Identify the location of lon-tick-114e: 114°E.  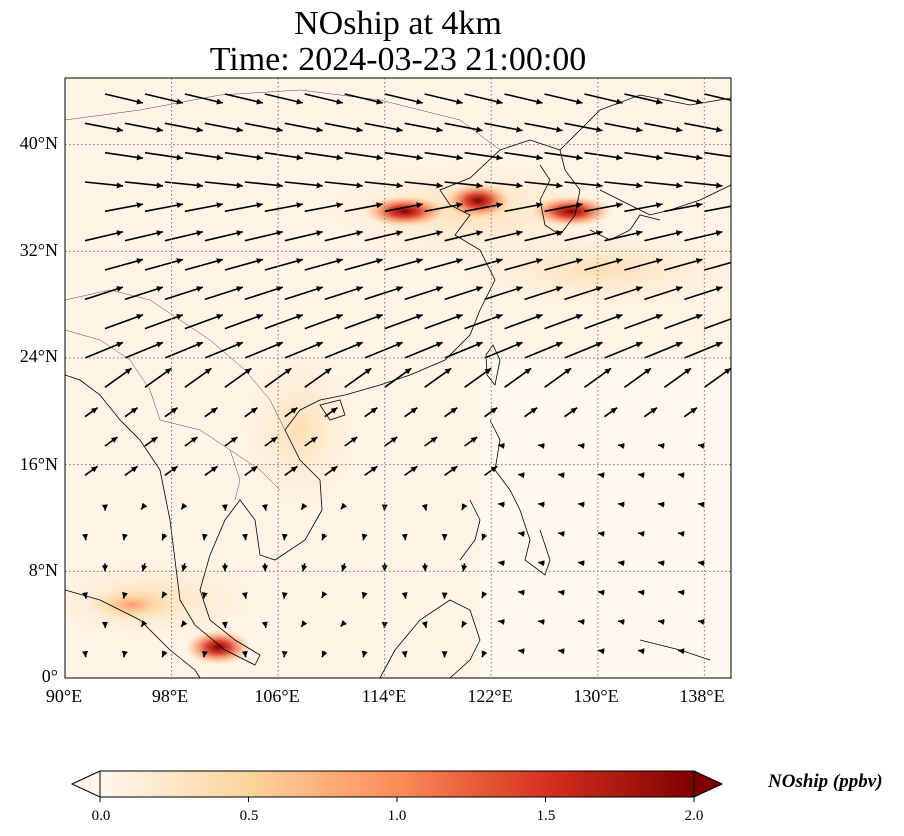
(384, 696).